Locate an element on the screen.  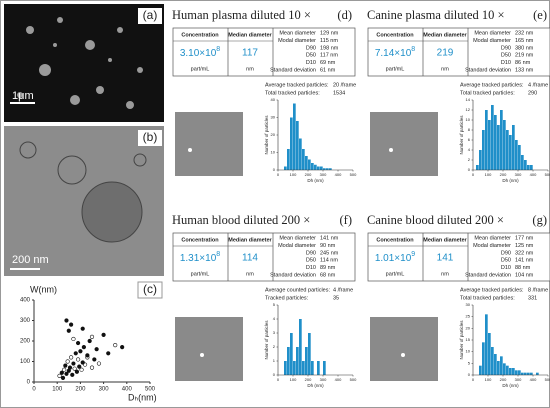
panel-label: (e) is located at coordinates (540, 15).